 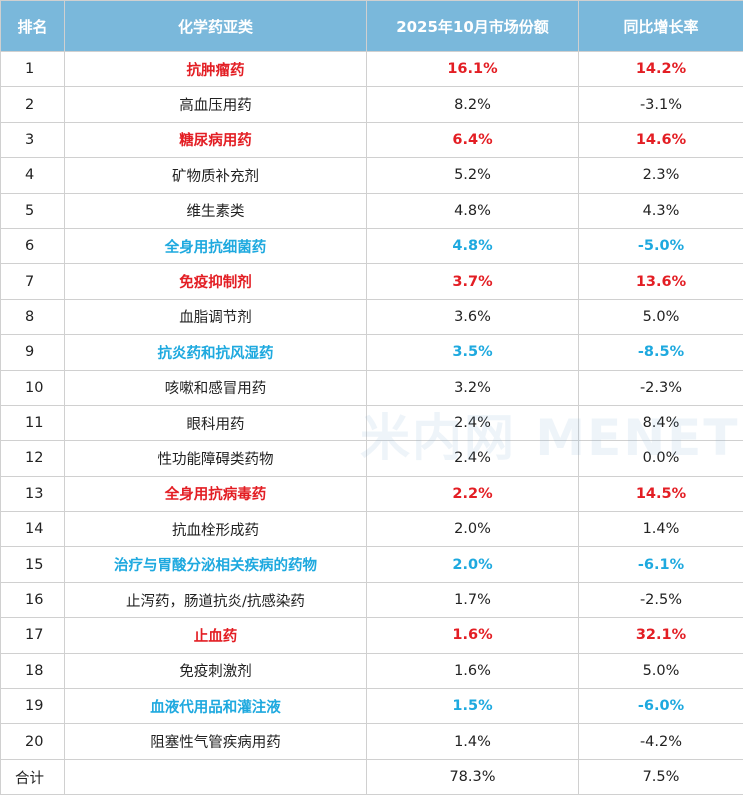 What do you see at coordinates (660, 281) in the screenshot?
I see `growth-cell: 13.6%` at bounding box center [660, 281].